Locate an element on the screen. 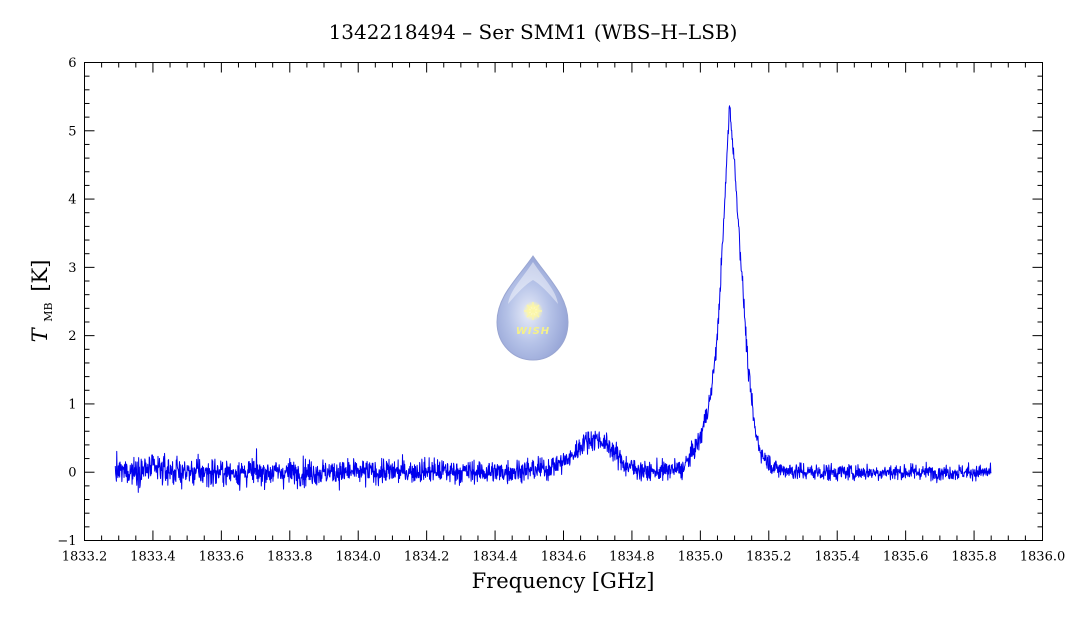  y-tick-label: 6 is located at coordinates (72, 63).